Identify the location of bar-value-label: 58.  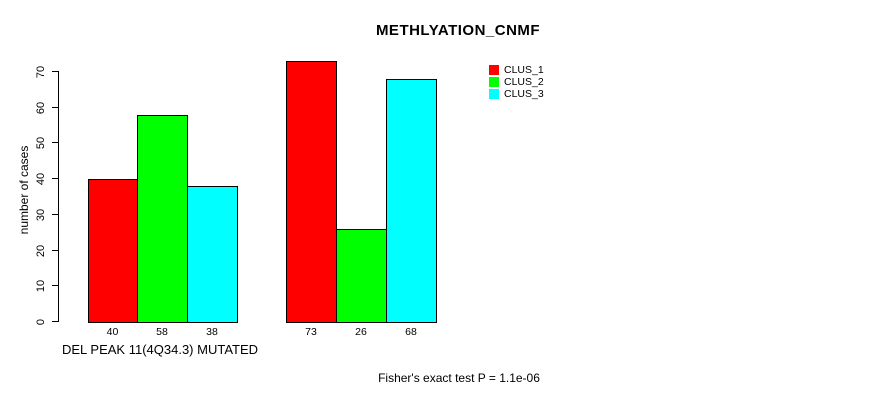
(162, 332).